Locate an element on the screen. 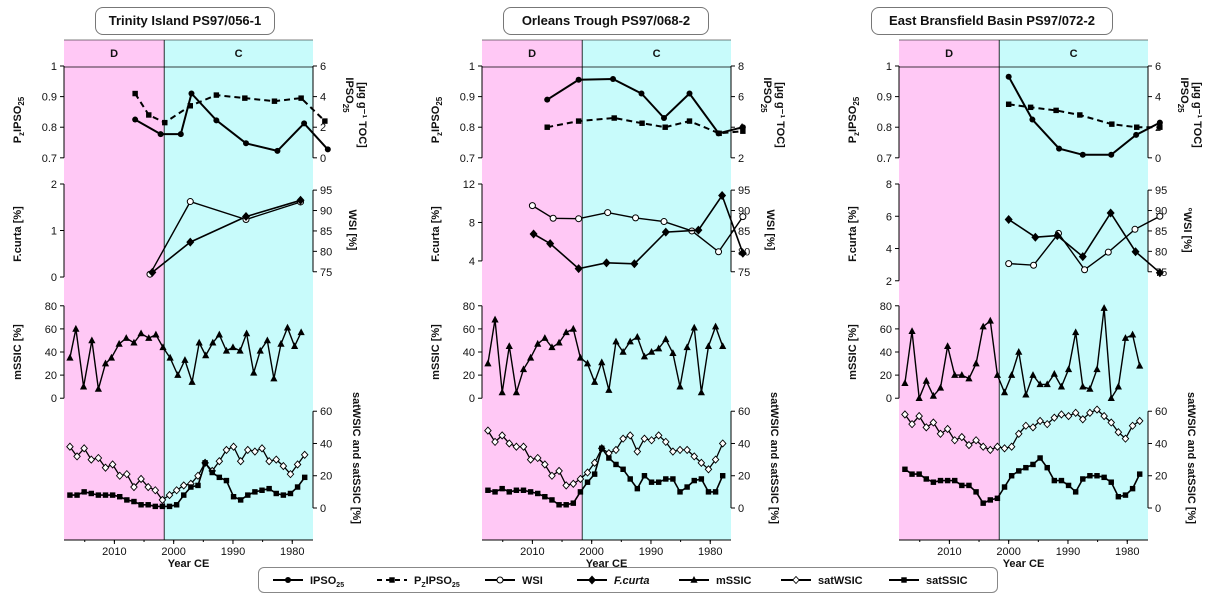 The width and height of the screenshot is (1221, 597). ipso-right-tick-label: 2 is located at coordinates (741, 159).